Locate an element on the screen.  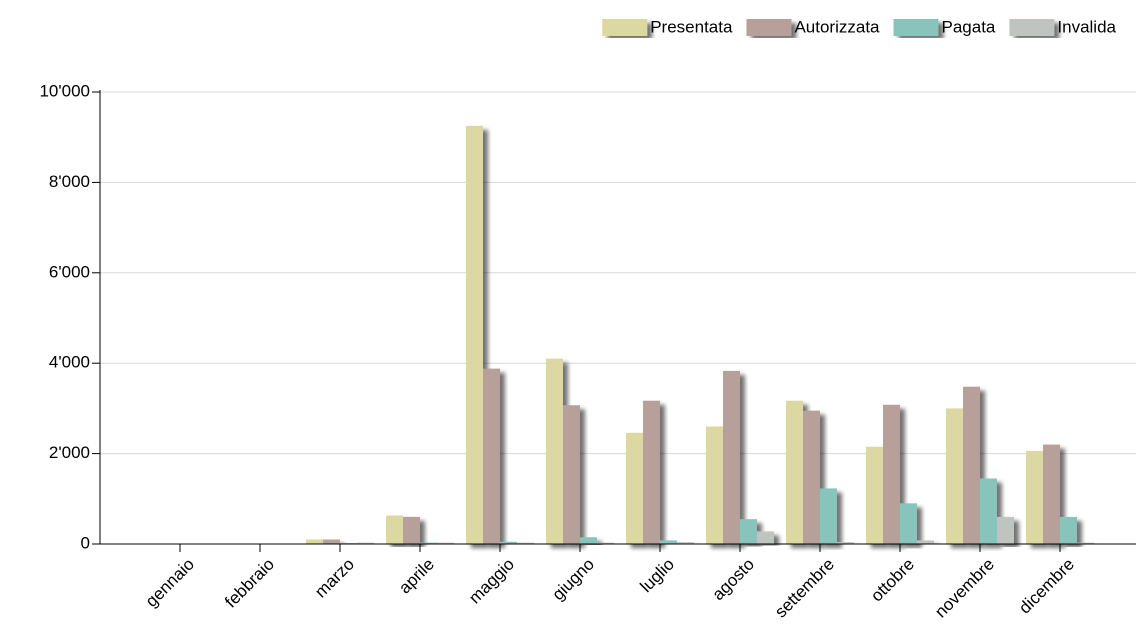
y-tick-label: 2'000 is located at coordinates (69, 452).